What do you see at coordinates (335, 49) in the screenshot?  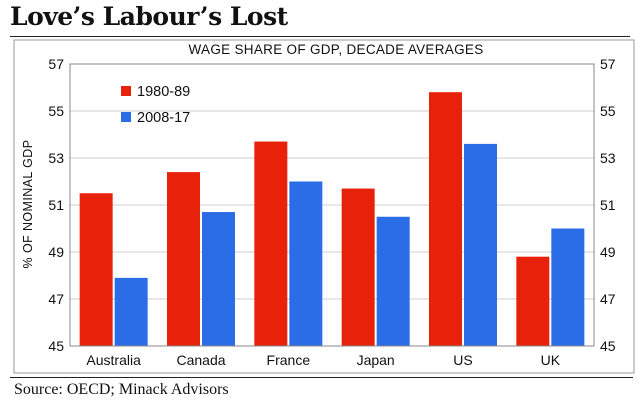 I see `chart-title: WAGE SHARE OF GDP, DECADE AVERAGES` at bounding box center [335, 49].